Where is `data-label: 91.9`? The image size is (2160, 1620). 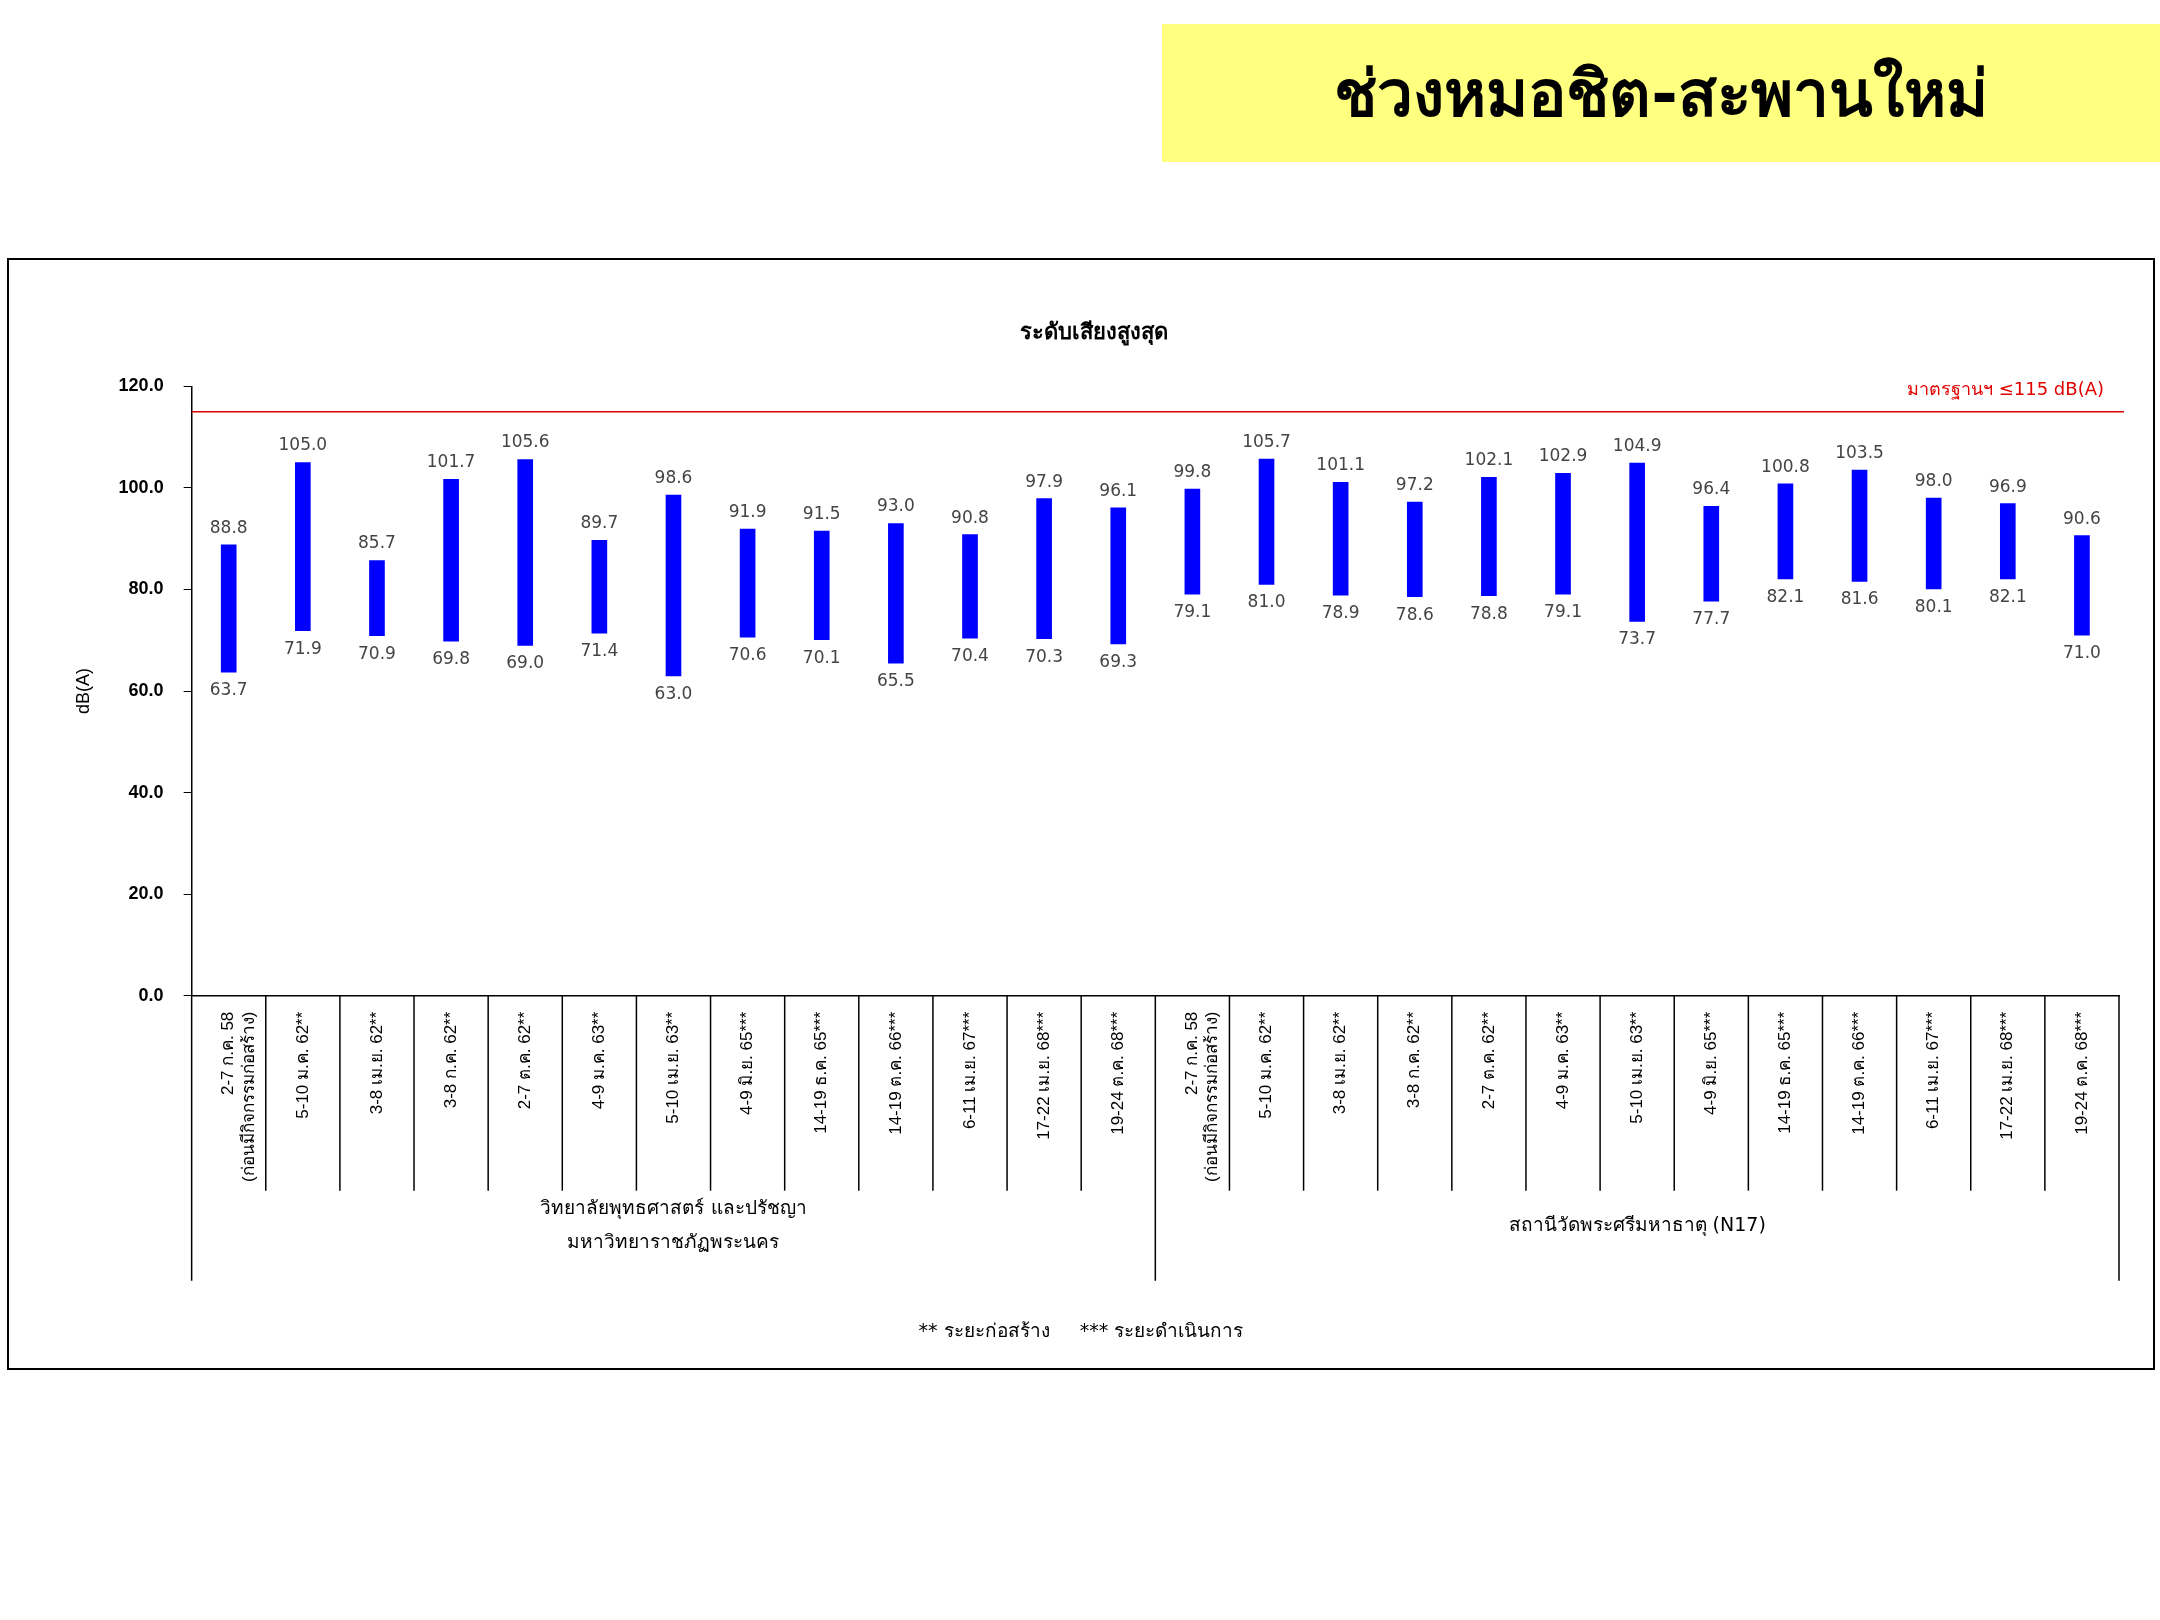
data-label: 91.9 is located at coordinates (747, 510).